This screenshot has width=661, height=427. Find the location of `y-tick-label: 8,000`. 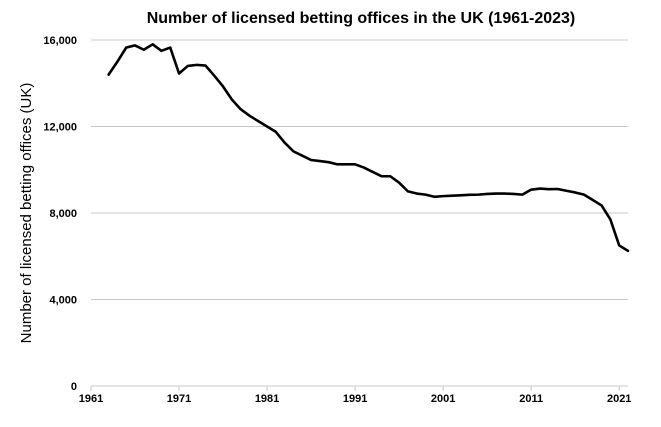

y-tick-label: 8,000 is located at coordinates (63, 214).